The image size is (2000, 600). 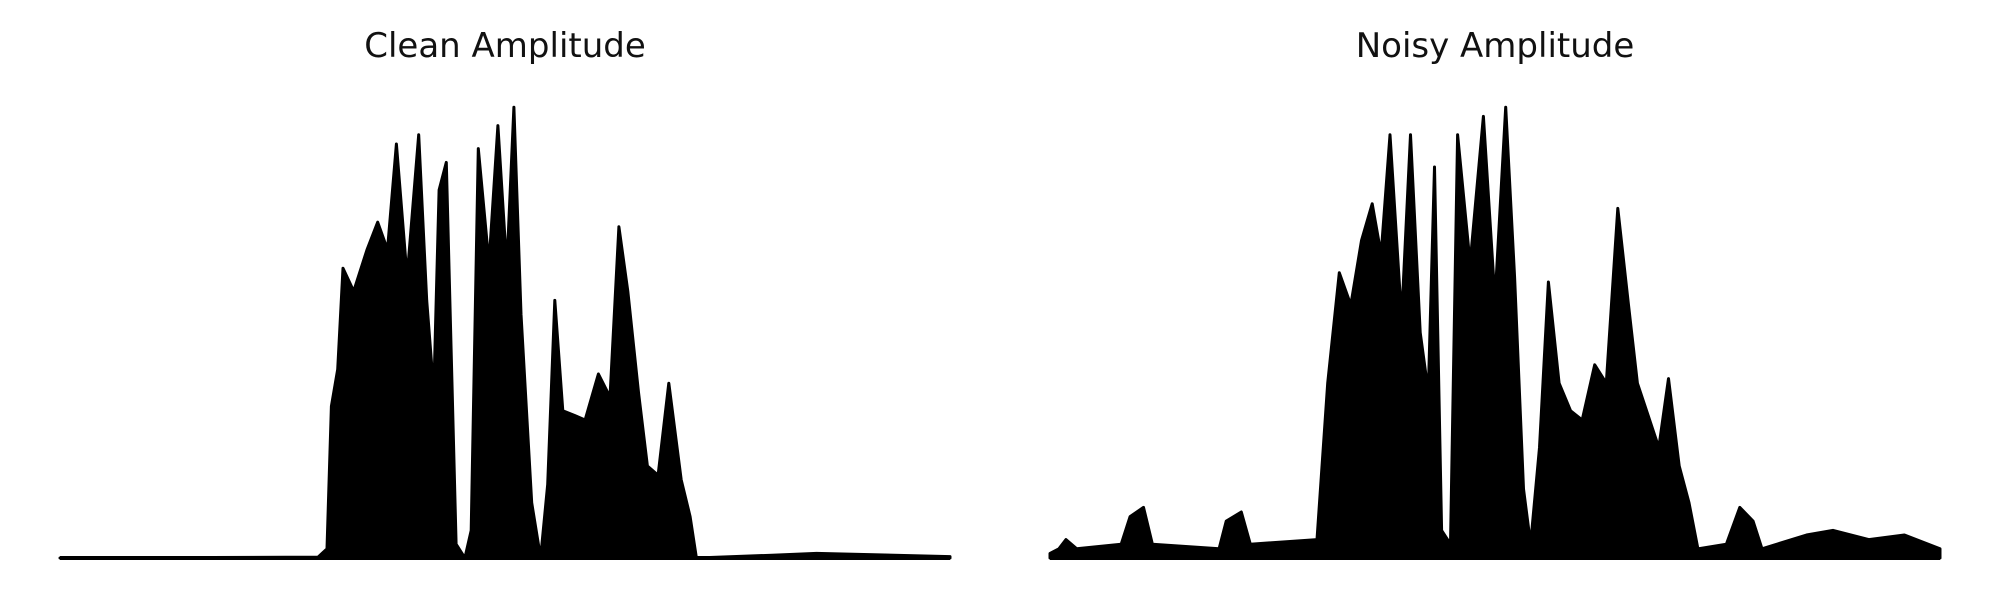 I want to click on noisy-amplitude-title: Noisy Amplitude, so click(x=1495, y=46).